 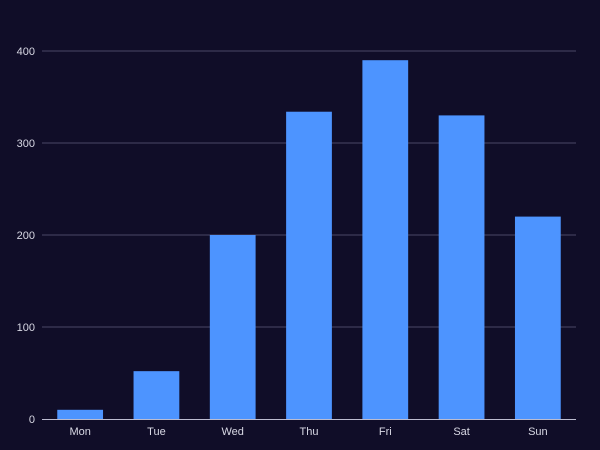 I want to click on bar-thu, so click(x=309, y=265).